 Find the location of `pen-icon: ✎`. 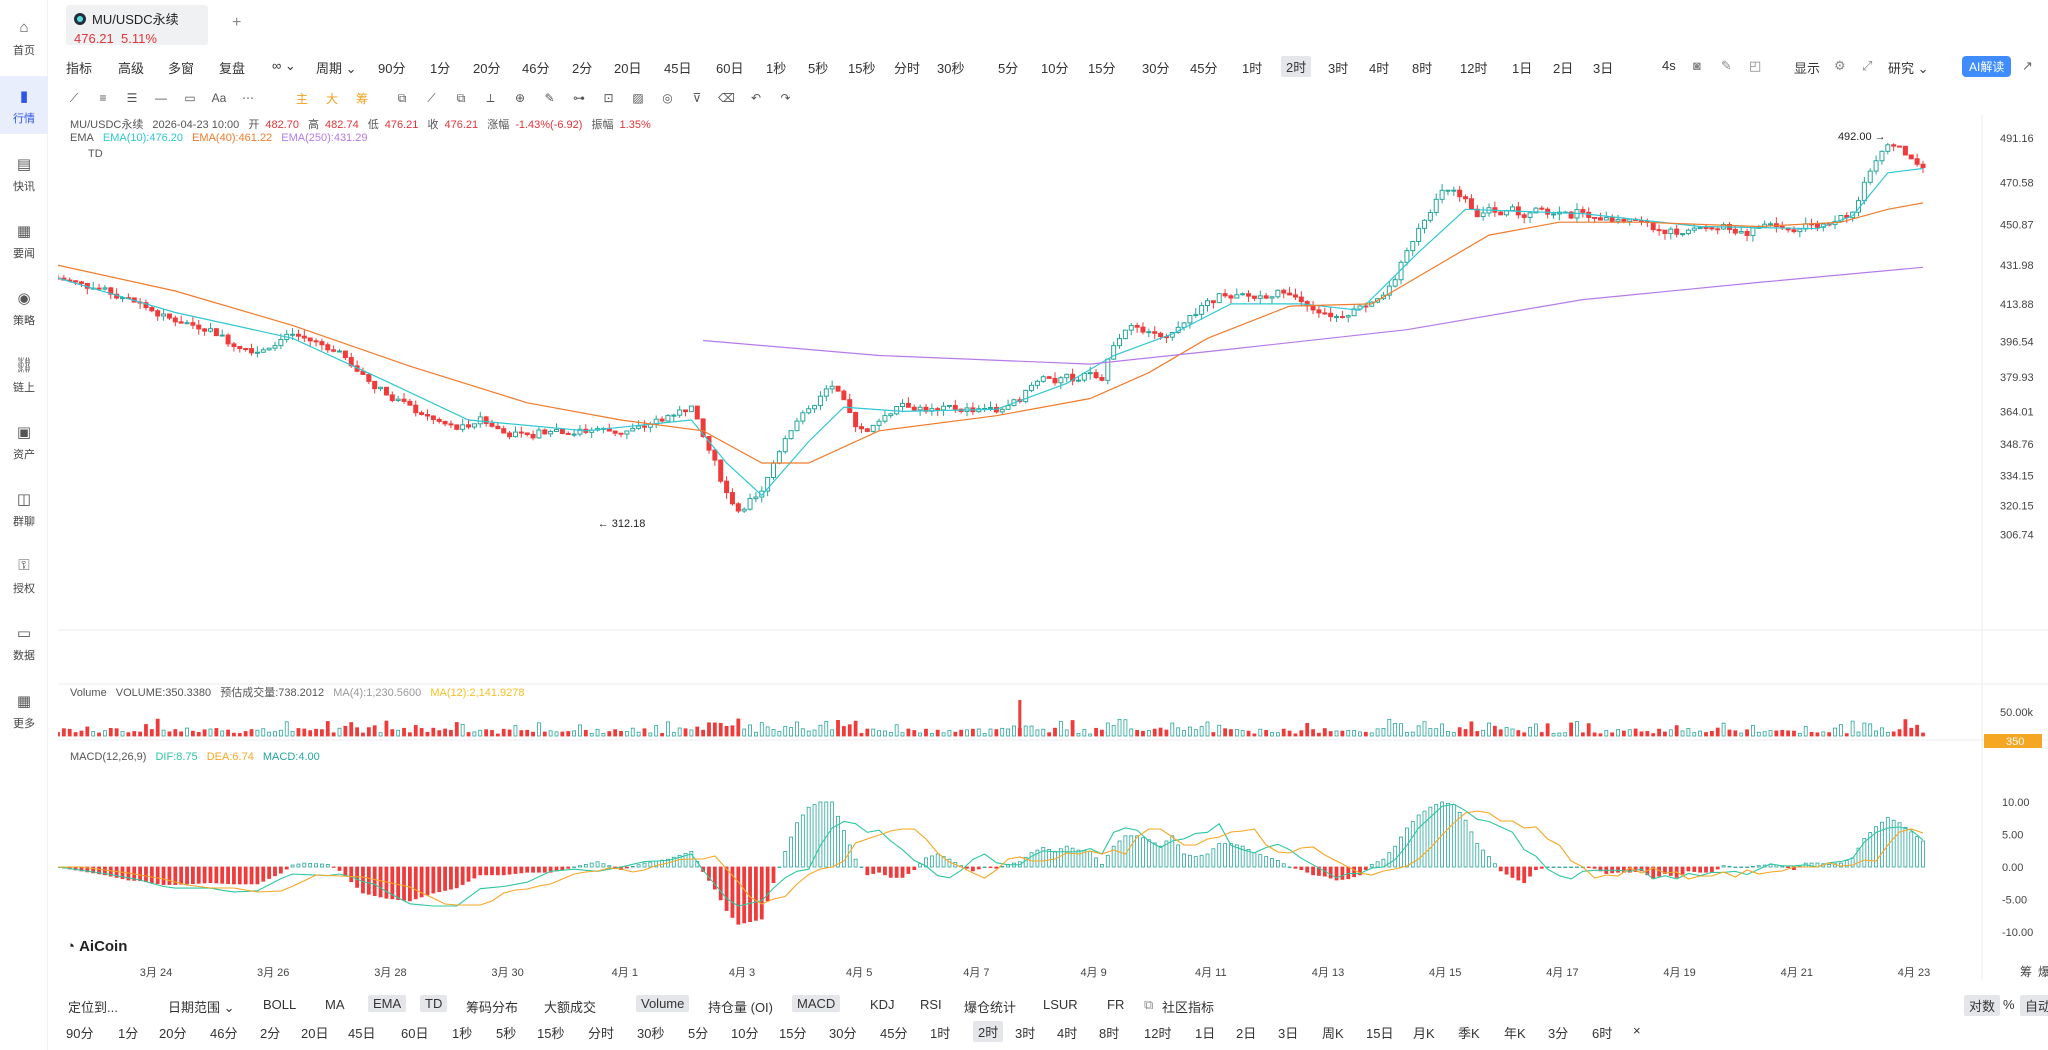

pen-icon: ✎ is located at coordinates (1726, 65).